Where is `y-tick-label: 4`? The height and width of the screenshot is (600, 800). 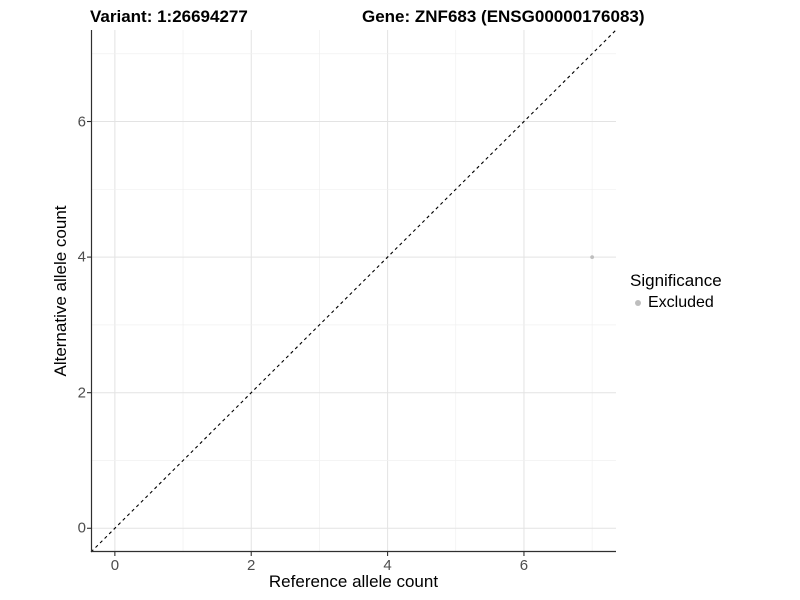 y-tick-label: 4 is located at coordinates (81, 257).